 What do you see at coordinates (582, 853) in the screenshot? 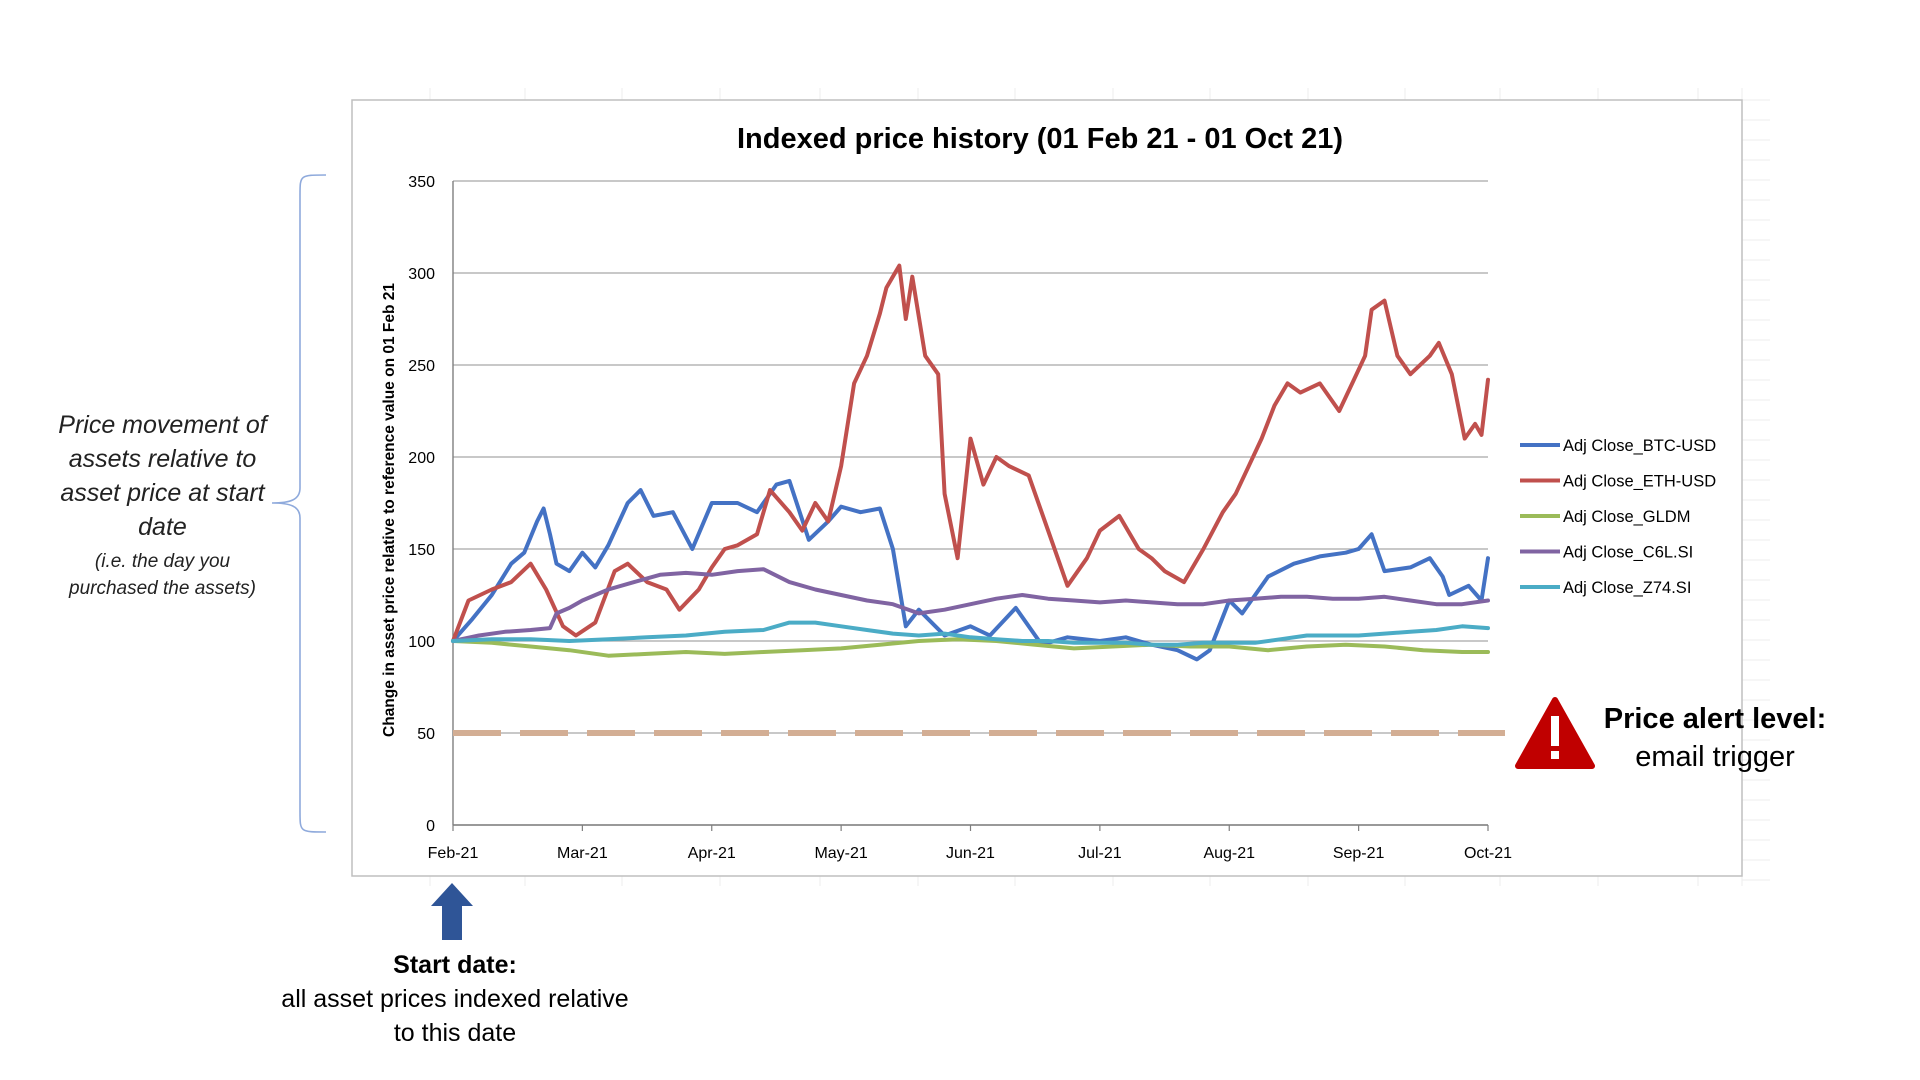
I see `x-tick-label: Mar-21` at bounding box center [582, 853].